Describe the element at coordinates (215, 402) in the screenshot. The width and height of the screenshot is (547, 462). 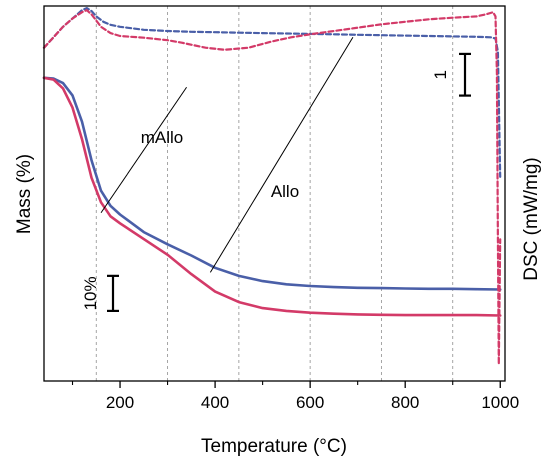
I see `x-tick-label-400: 400` at that location.